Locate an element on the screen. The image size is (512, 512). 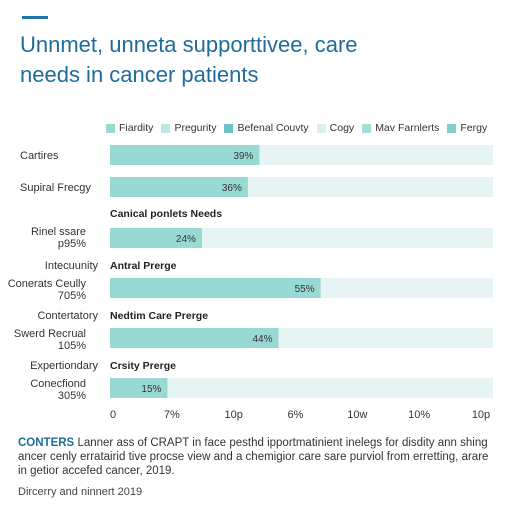
category-label: 705% is located at coordinates (72, 296).